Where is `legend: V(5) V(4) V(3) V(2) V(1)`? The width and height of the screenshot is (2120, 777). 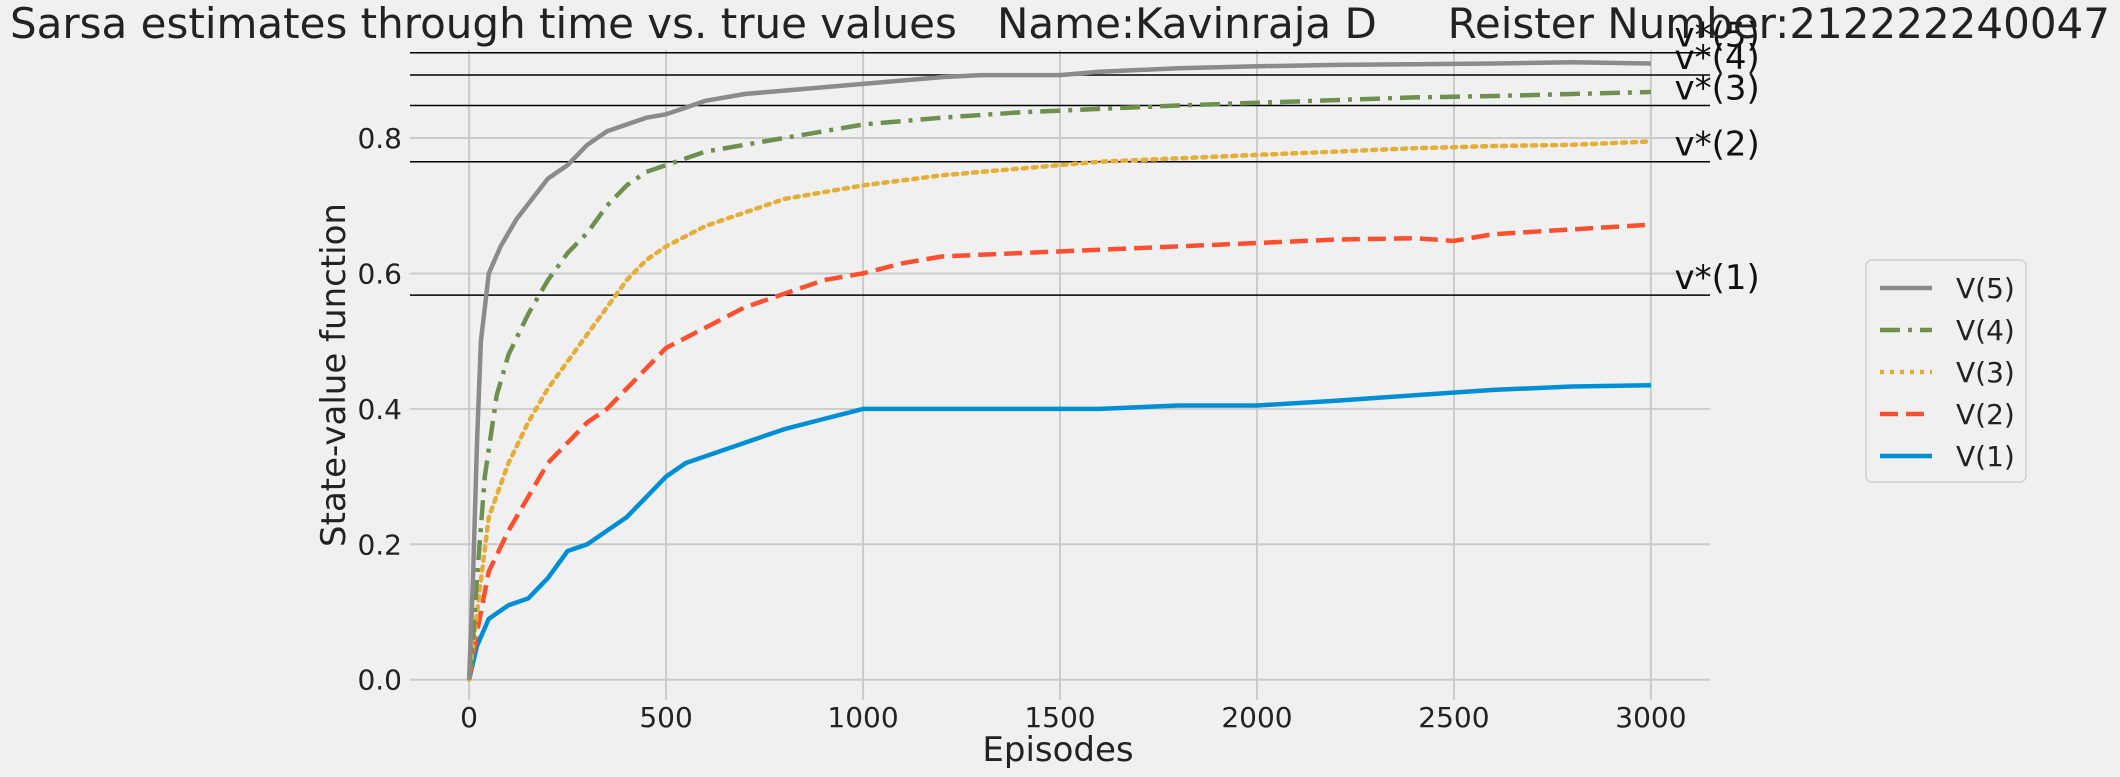
legend: V(5) V(4) V(3) V(2) V(1) is located at coordinates (1946, 371).